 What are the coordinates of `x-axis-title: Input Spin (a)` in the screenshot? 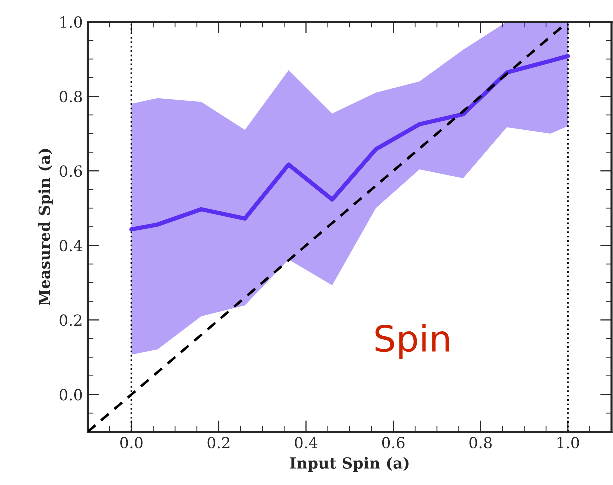 It's located at (349, 464).